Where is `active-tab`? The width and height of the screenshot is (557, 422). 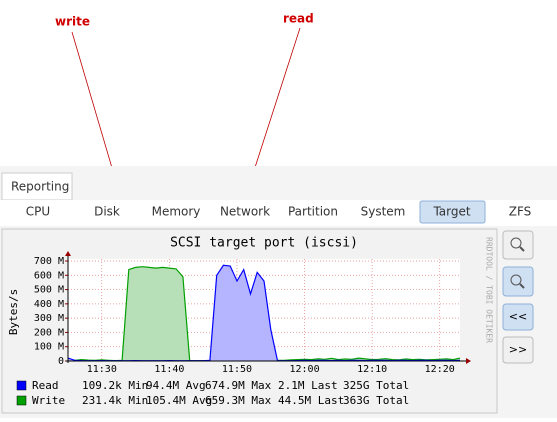
active-tab is located at coordinates (452, 212).